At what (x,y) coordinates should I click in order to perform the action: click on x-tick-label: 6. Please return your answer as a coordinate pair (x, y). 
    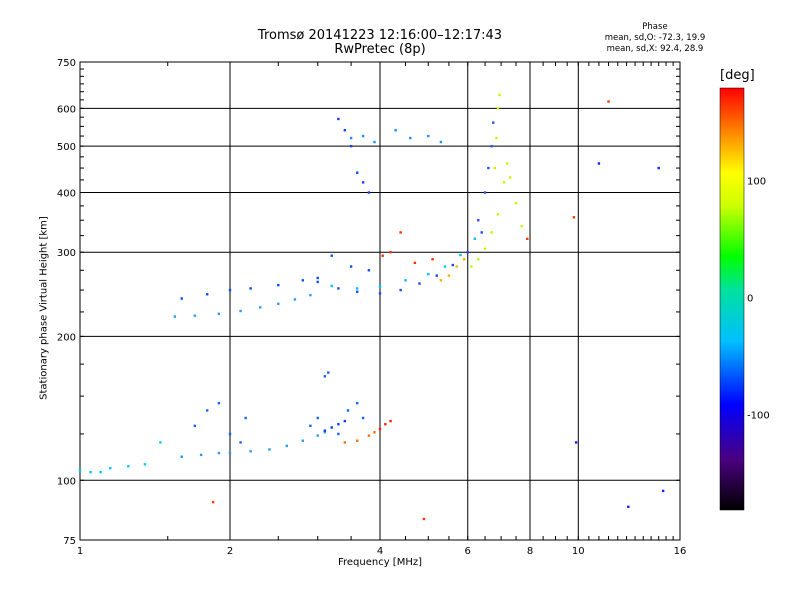
    Looking at the image, I should click on (468, 551).